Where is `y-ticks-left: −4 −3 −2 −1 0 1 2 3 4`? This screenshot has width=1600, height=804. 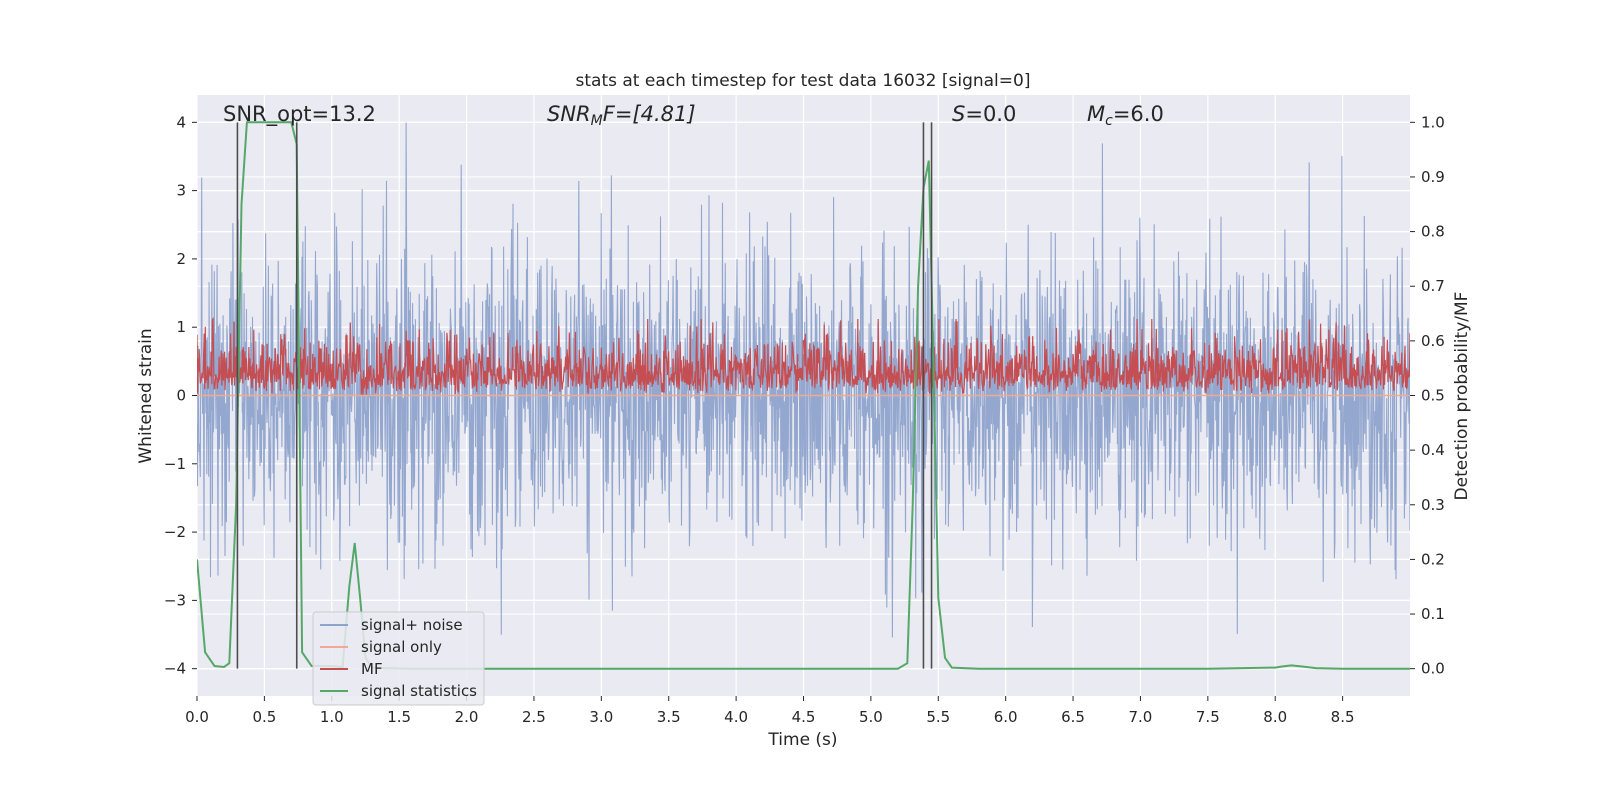 y-ticks-left: −4 −3 −2 −1 0 1 2 3 4 is located at coordinates (180, 395).